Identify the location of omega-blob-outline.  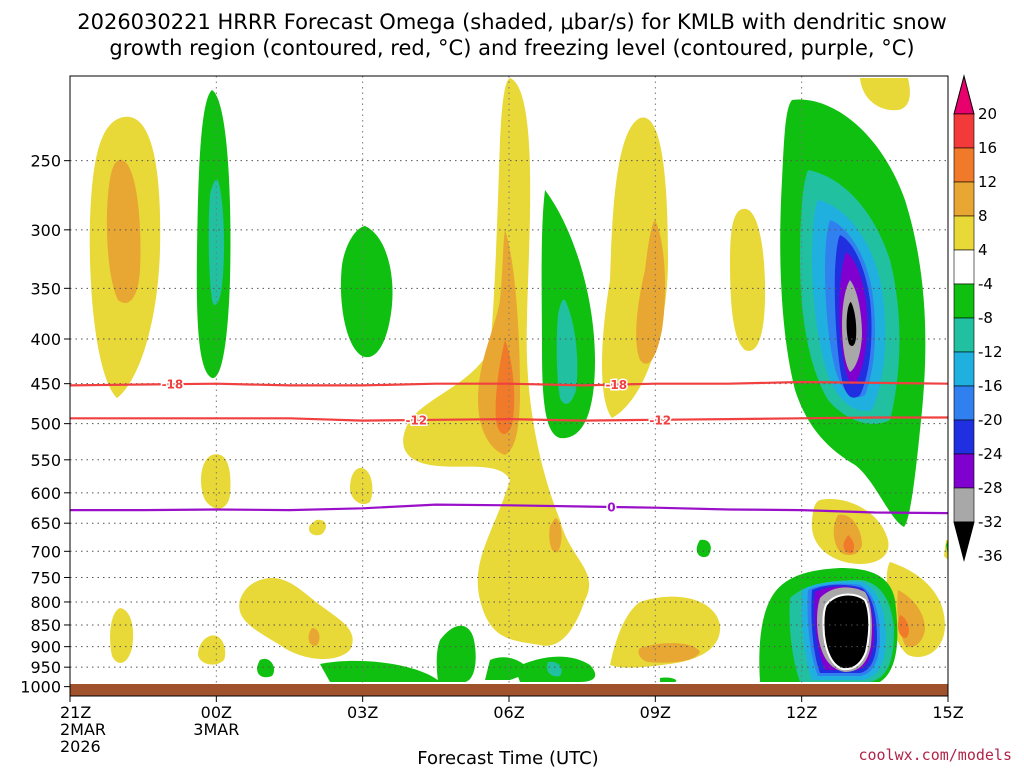
(846, 632).